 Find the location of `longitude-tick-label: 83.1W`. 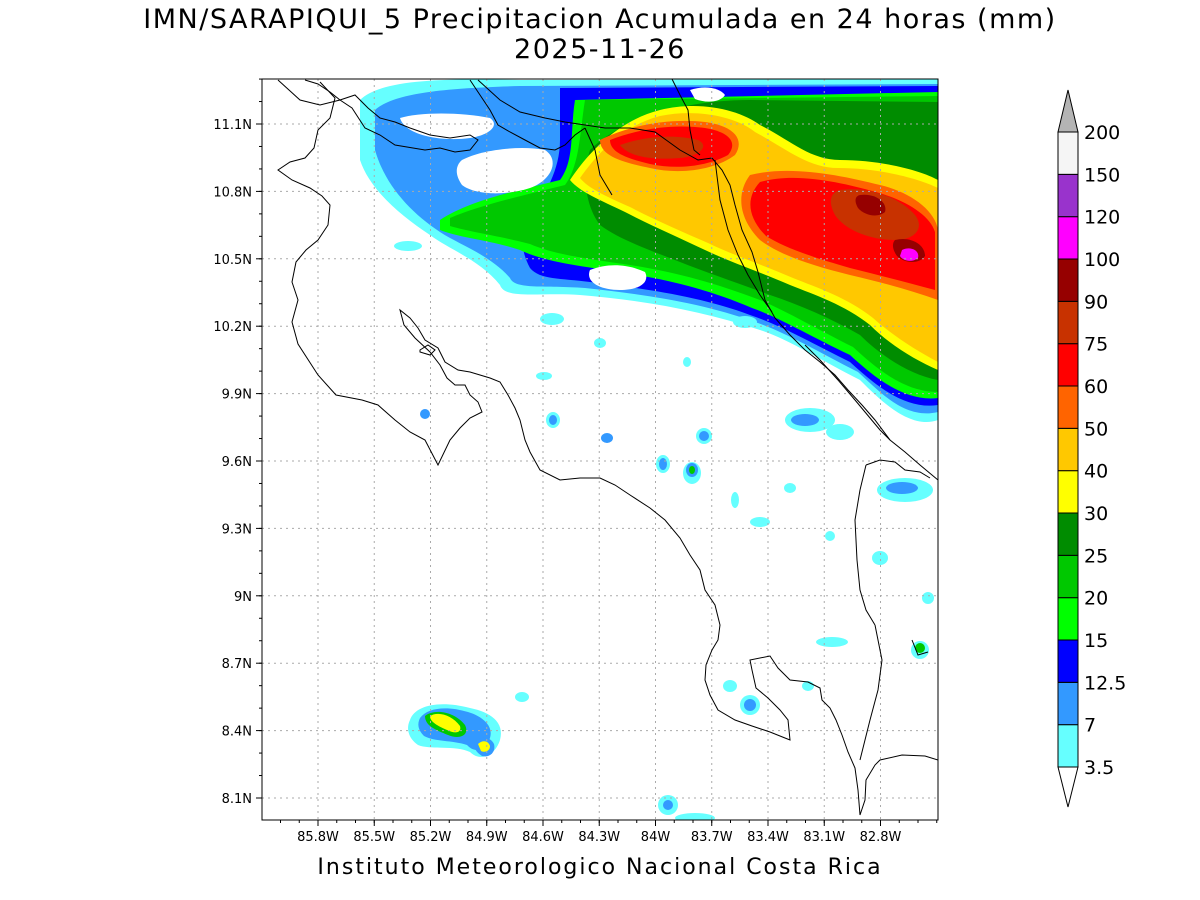

longitude-tick-label: 83.1W is located at coordinates (824, 837).